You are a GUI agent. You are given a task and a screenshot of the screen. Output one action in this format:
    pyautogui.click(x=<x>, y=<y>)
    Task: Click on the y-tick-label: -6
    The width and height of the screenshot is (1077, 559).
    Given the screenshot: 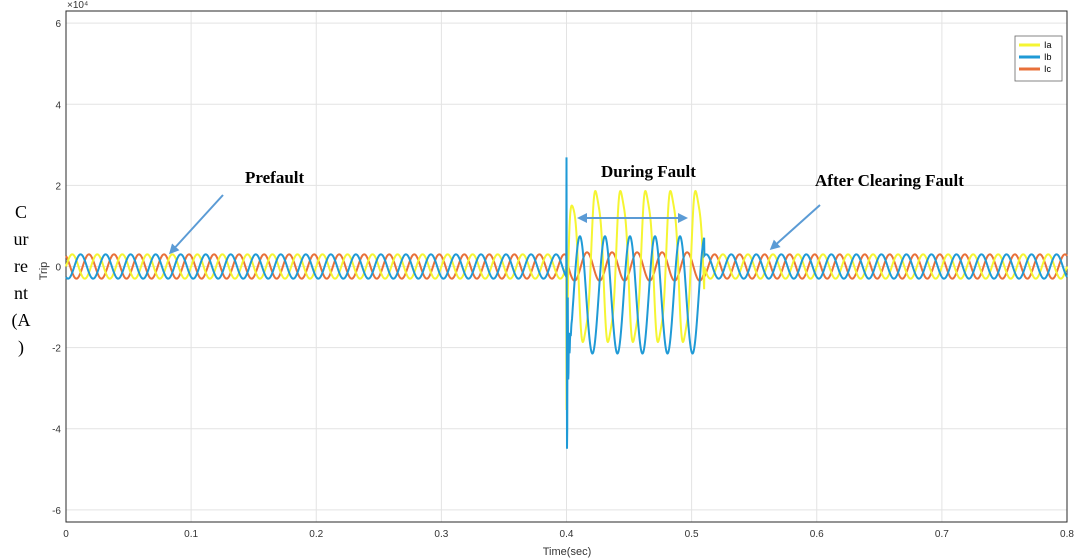 What is the action you would take?
    pyautogui.click(x=56, y=511)
    